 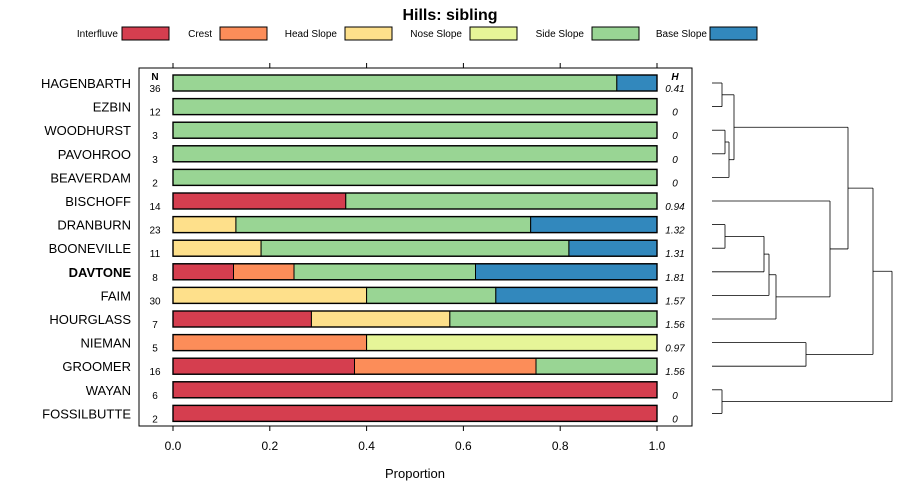 What do you see at coordinates (112, 107) in the screenshot?
I see `row-label: EZBIN` at bounding box center [112, 107].